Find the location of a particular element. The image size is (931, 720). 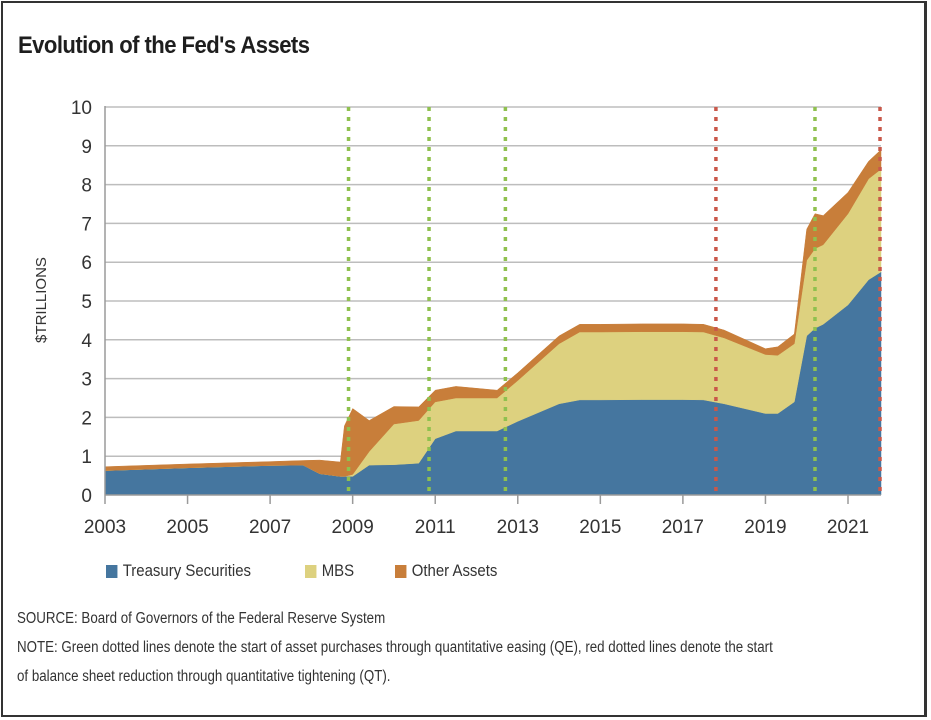

y-tick-label: 5 is located at coordinates (86, 302).